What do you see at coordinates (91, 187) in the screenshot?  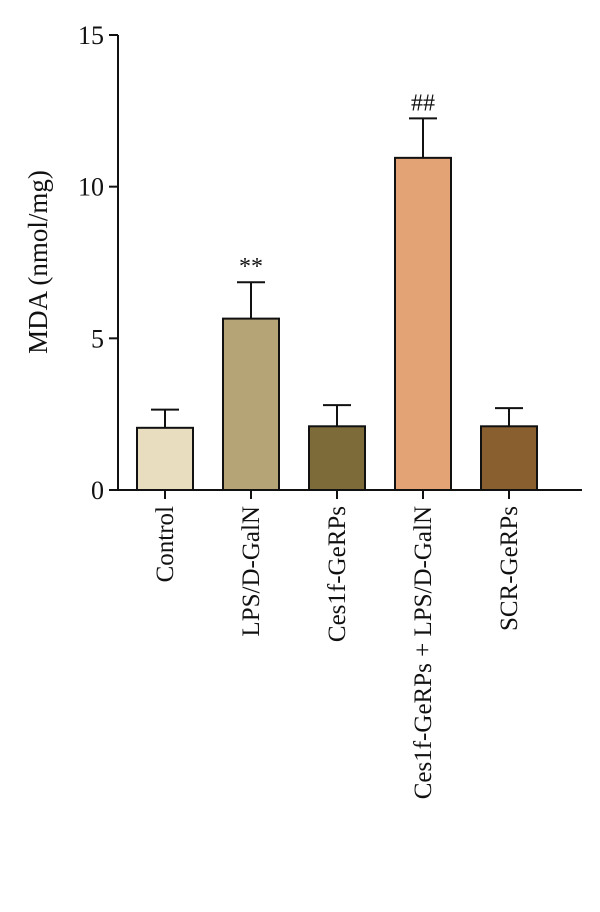 I see `y-tick-label: 10` at bounding box center [91, 187].